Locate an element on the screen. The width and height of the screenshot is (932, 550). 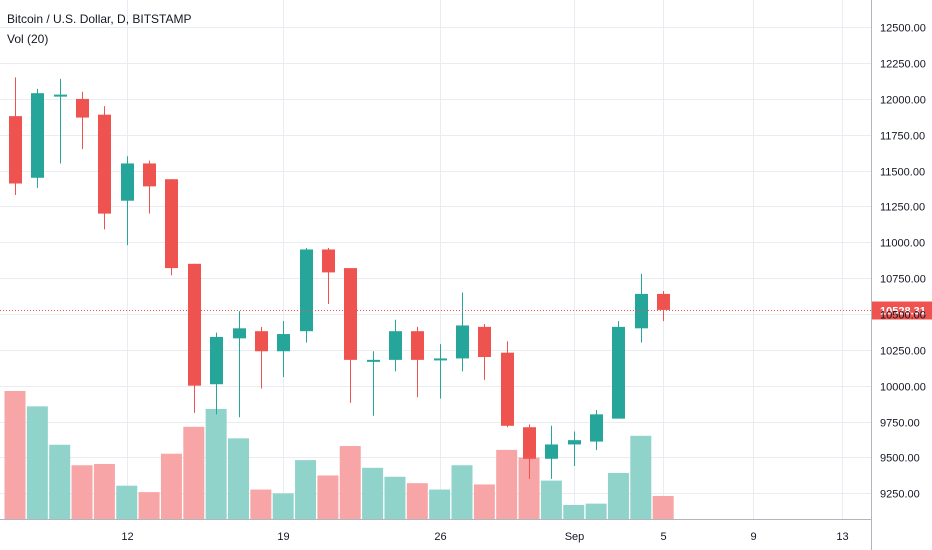
y-tick-label: 10500.00 is located at coordinates (903, 316).